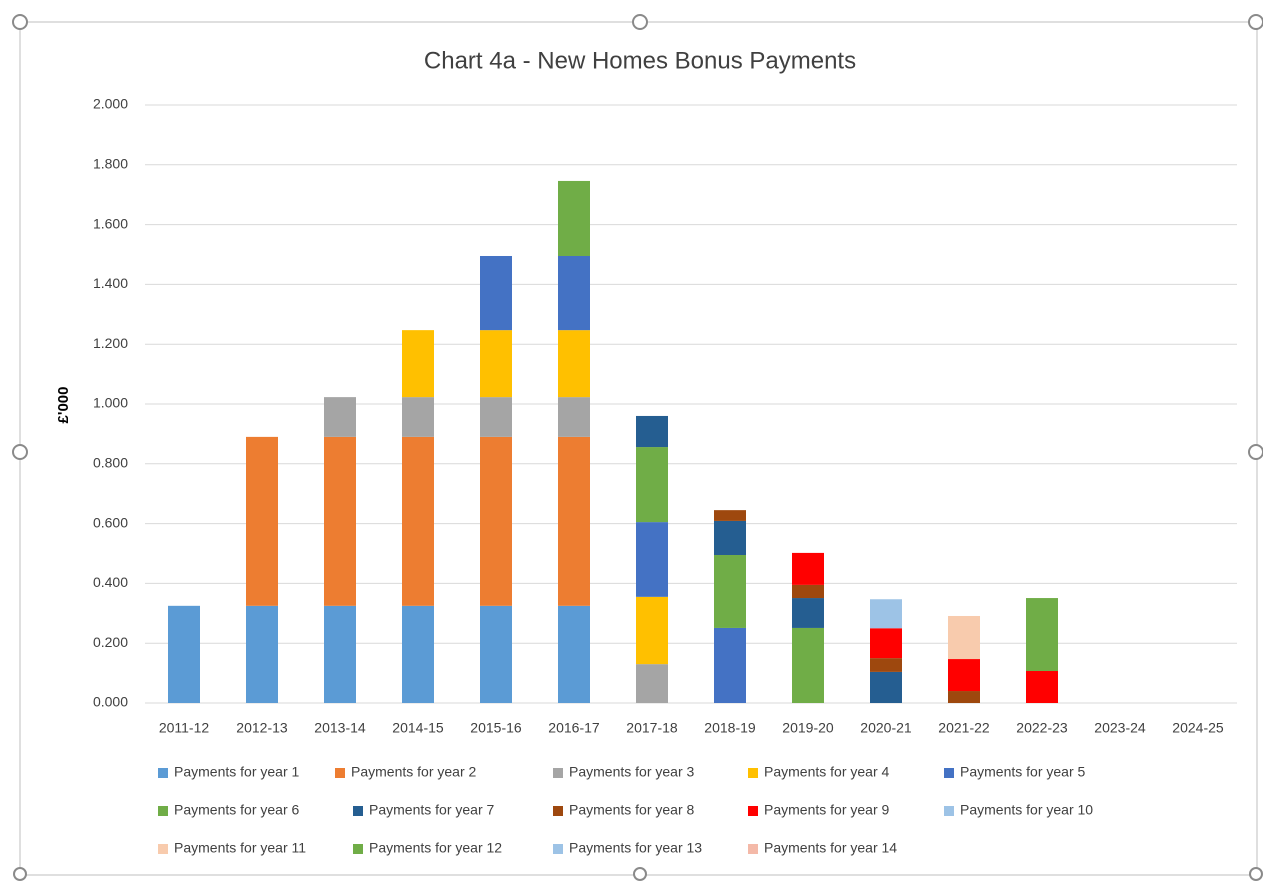 The image size is (1263, 881). What do you see at coordinates (730, 728) in the screenshot?
I see `x-tick-label: 2018-19` at bounding box center [730, 728].